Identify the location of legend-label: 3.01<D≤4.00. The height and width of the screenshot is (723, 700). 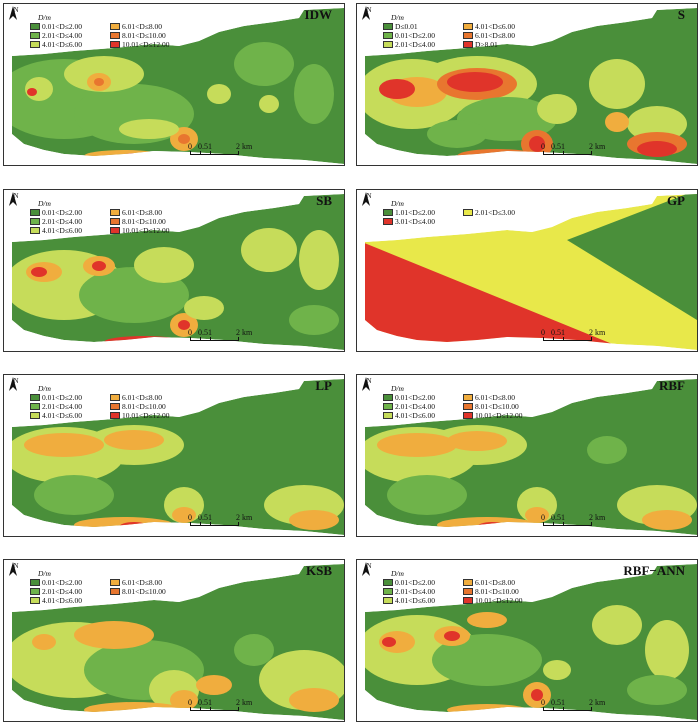
(415, 221).